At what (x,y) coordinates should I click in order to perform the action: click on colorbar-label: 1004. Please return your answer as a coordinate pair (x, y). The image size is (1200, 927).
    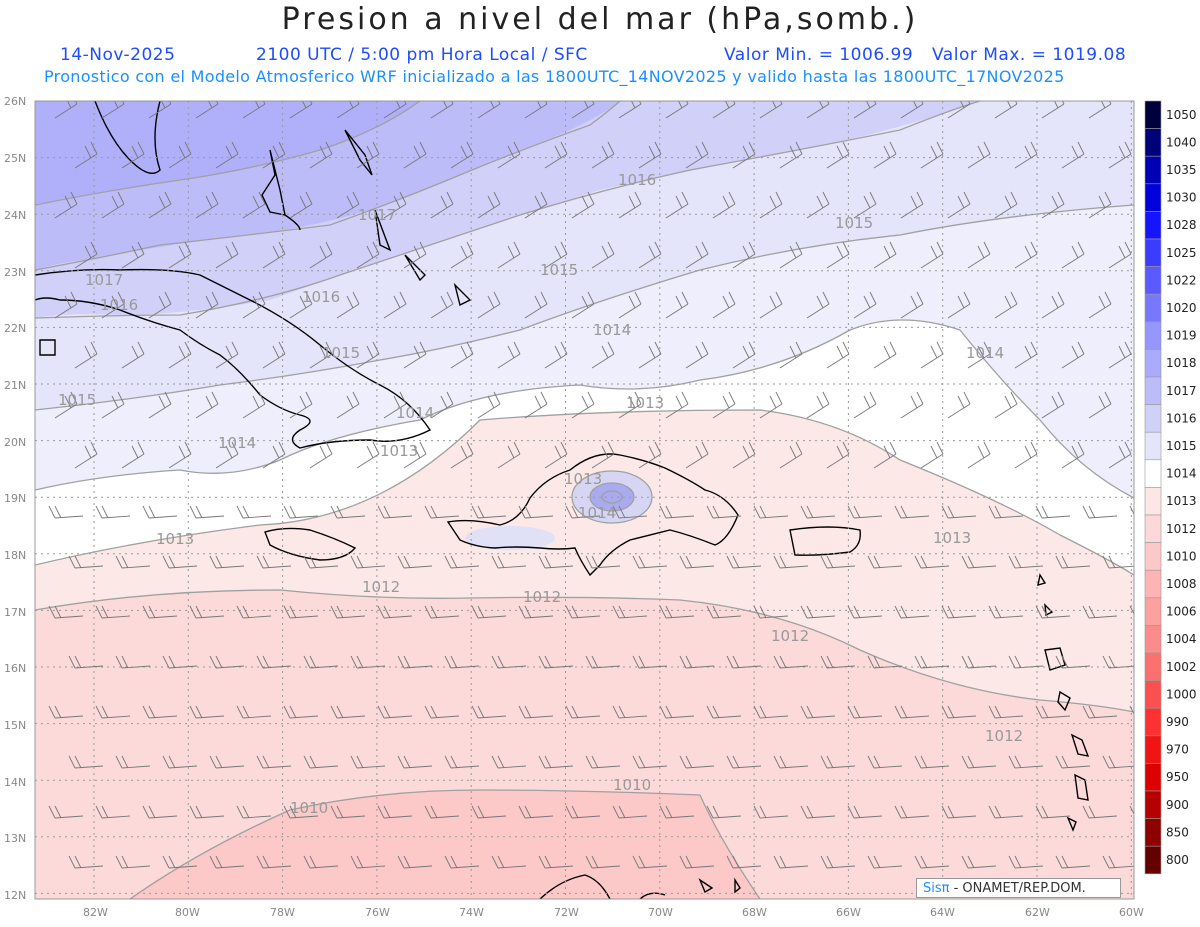
    Looking at the image, I should click on (1181, 639).